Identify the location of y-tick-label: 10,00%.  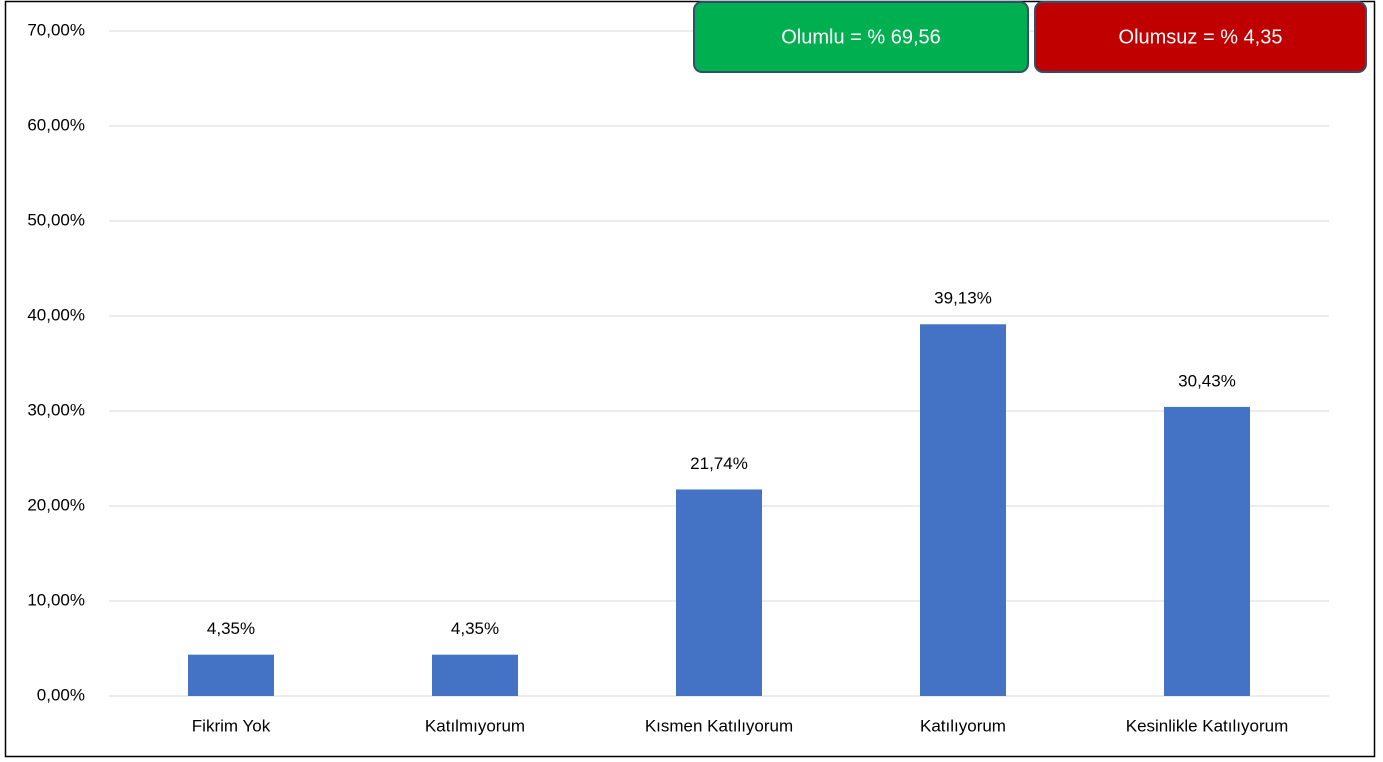
(56, 599).